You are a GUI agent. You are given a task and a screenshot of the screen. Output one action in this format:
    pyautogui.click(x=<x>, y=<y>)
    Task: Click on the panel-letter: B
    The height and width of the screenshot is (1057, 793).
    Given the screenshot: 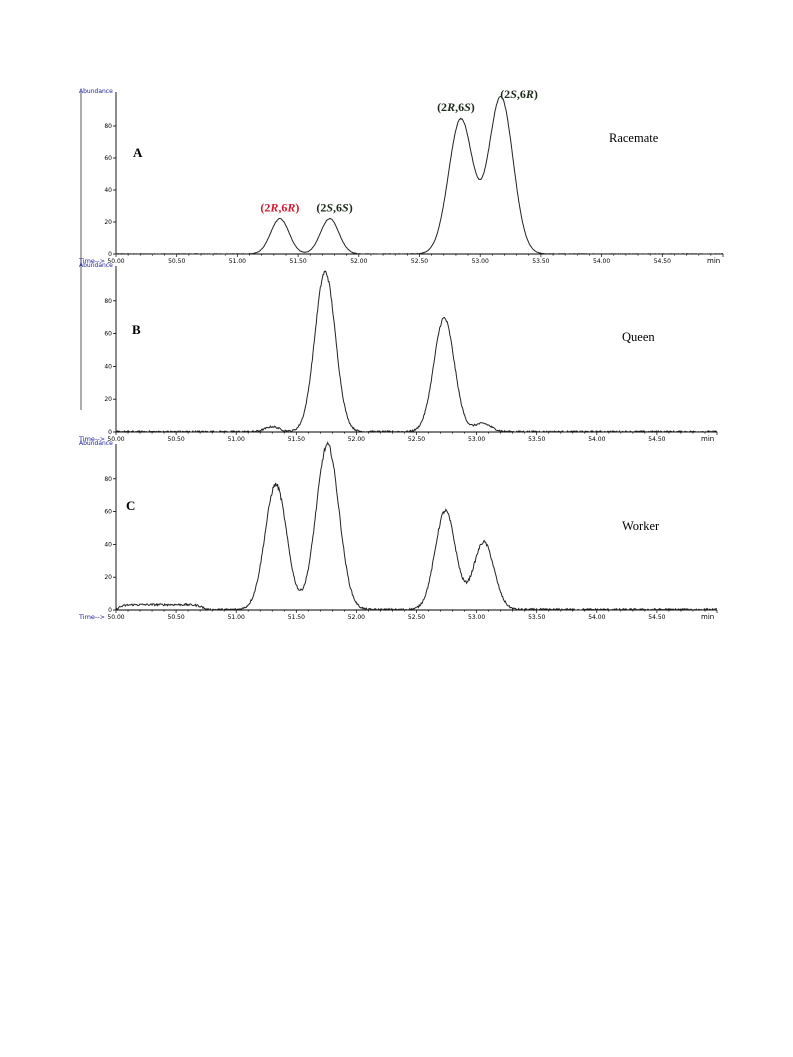 What is the action you would take?
    pyautogui.click(x=136, y=329)
    